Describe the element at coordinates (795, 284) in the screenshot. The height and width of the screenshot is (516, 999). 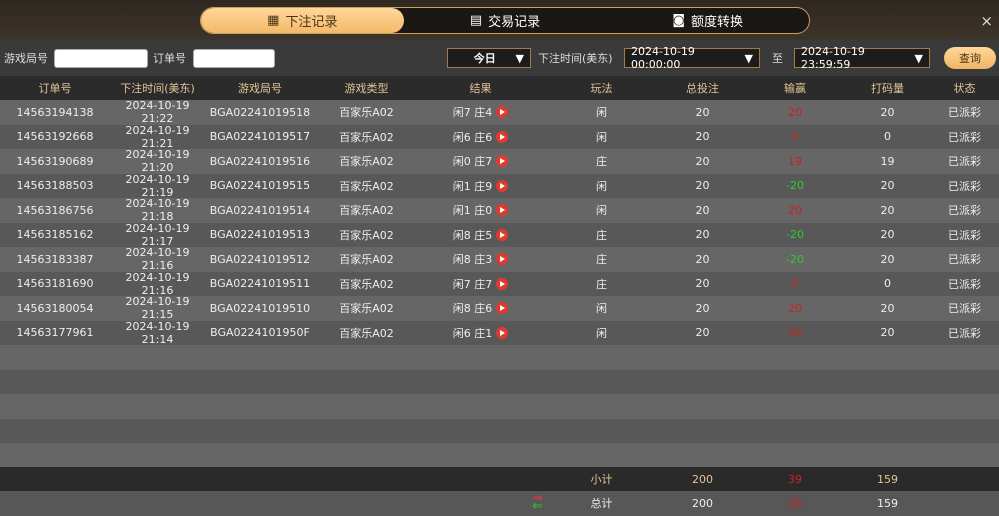
I see `cell-text: 0` at that location.